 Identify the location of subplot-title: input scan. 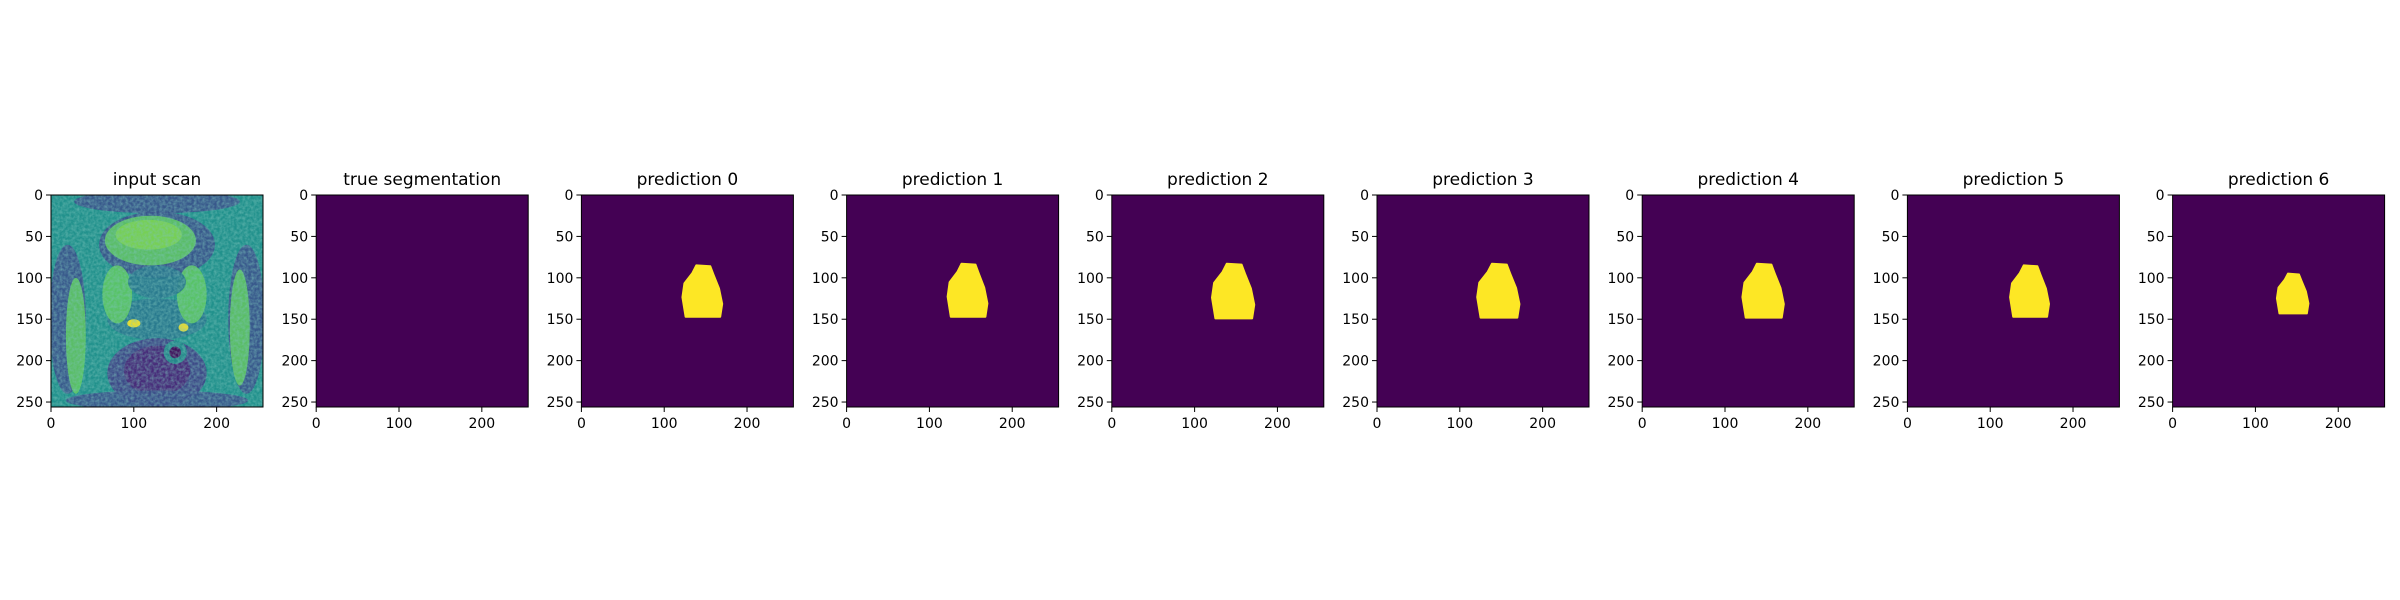
(157, 180).